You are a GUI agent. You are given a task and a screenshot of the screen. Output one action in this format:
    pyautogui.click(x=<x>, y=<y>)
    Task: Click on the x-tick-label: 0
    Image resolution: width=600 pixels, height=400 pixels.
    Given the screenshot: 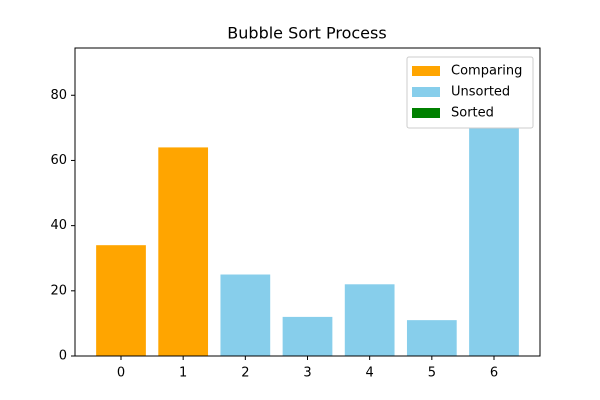 What is the action you would take?
    pyautogui.click(x=121, y=373)
    